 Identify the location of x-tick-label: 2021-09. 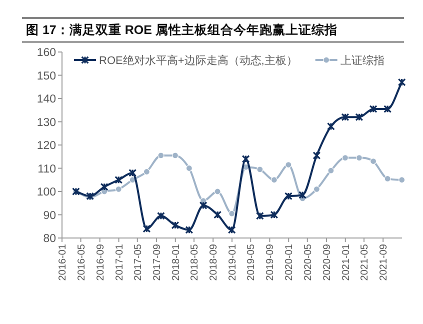
(384, 262).